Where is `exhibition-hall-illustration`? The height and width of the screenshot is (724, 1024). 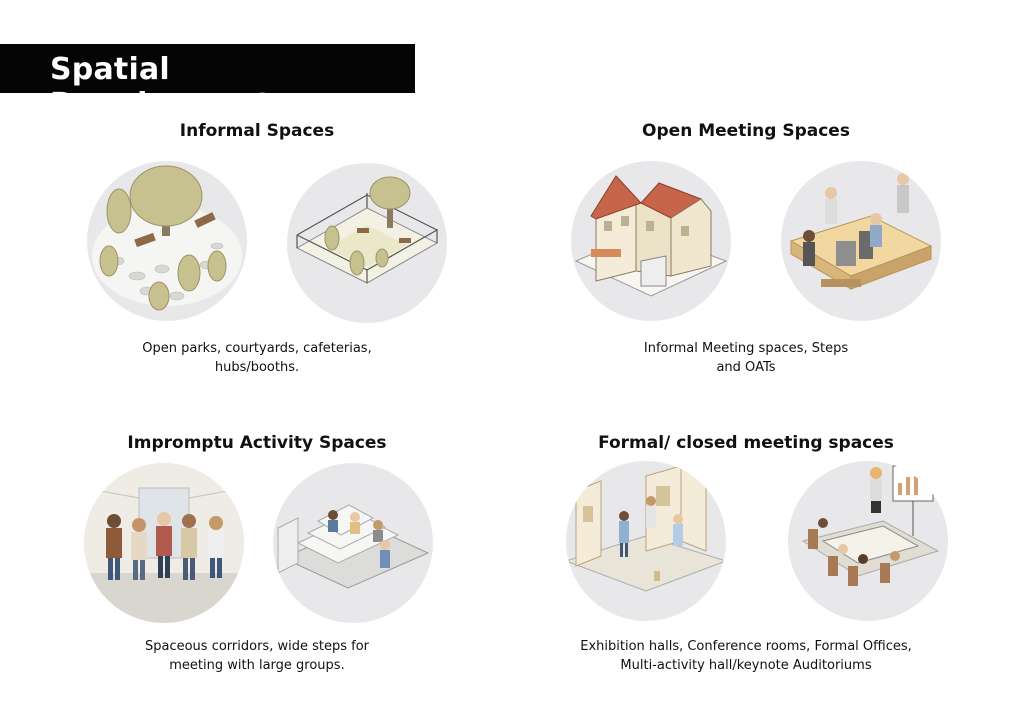
exhibition-hall-illustration is located at coordinates (646, 541).